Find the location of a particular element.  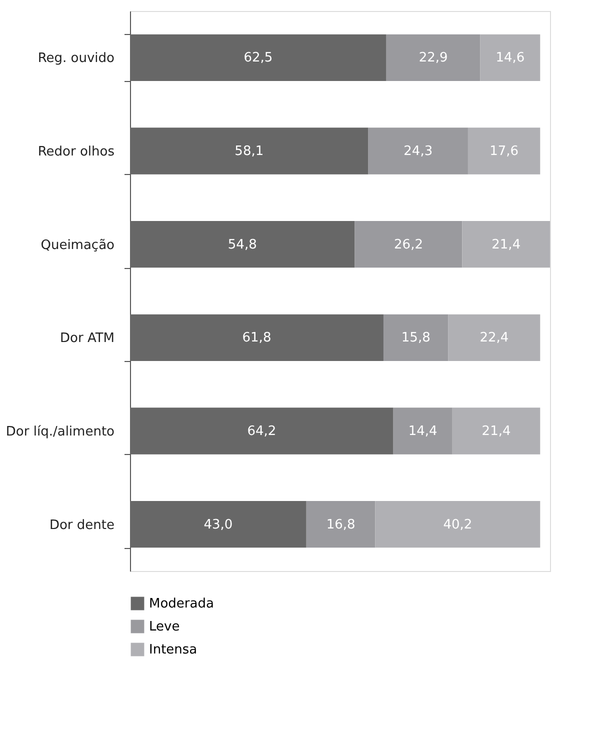

data-label: 43,0 is located at coordinates (218, 524).